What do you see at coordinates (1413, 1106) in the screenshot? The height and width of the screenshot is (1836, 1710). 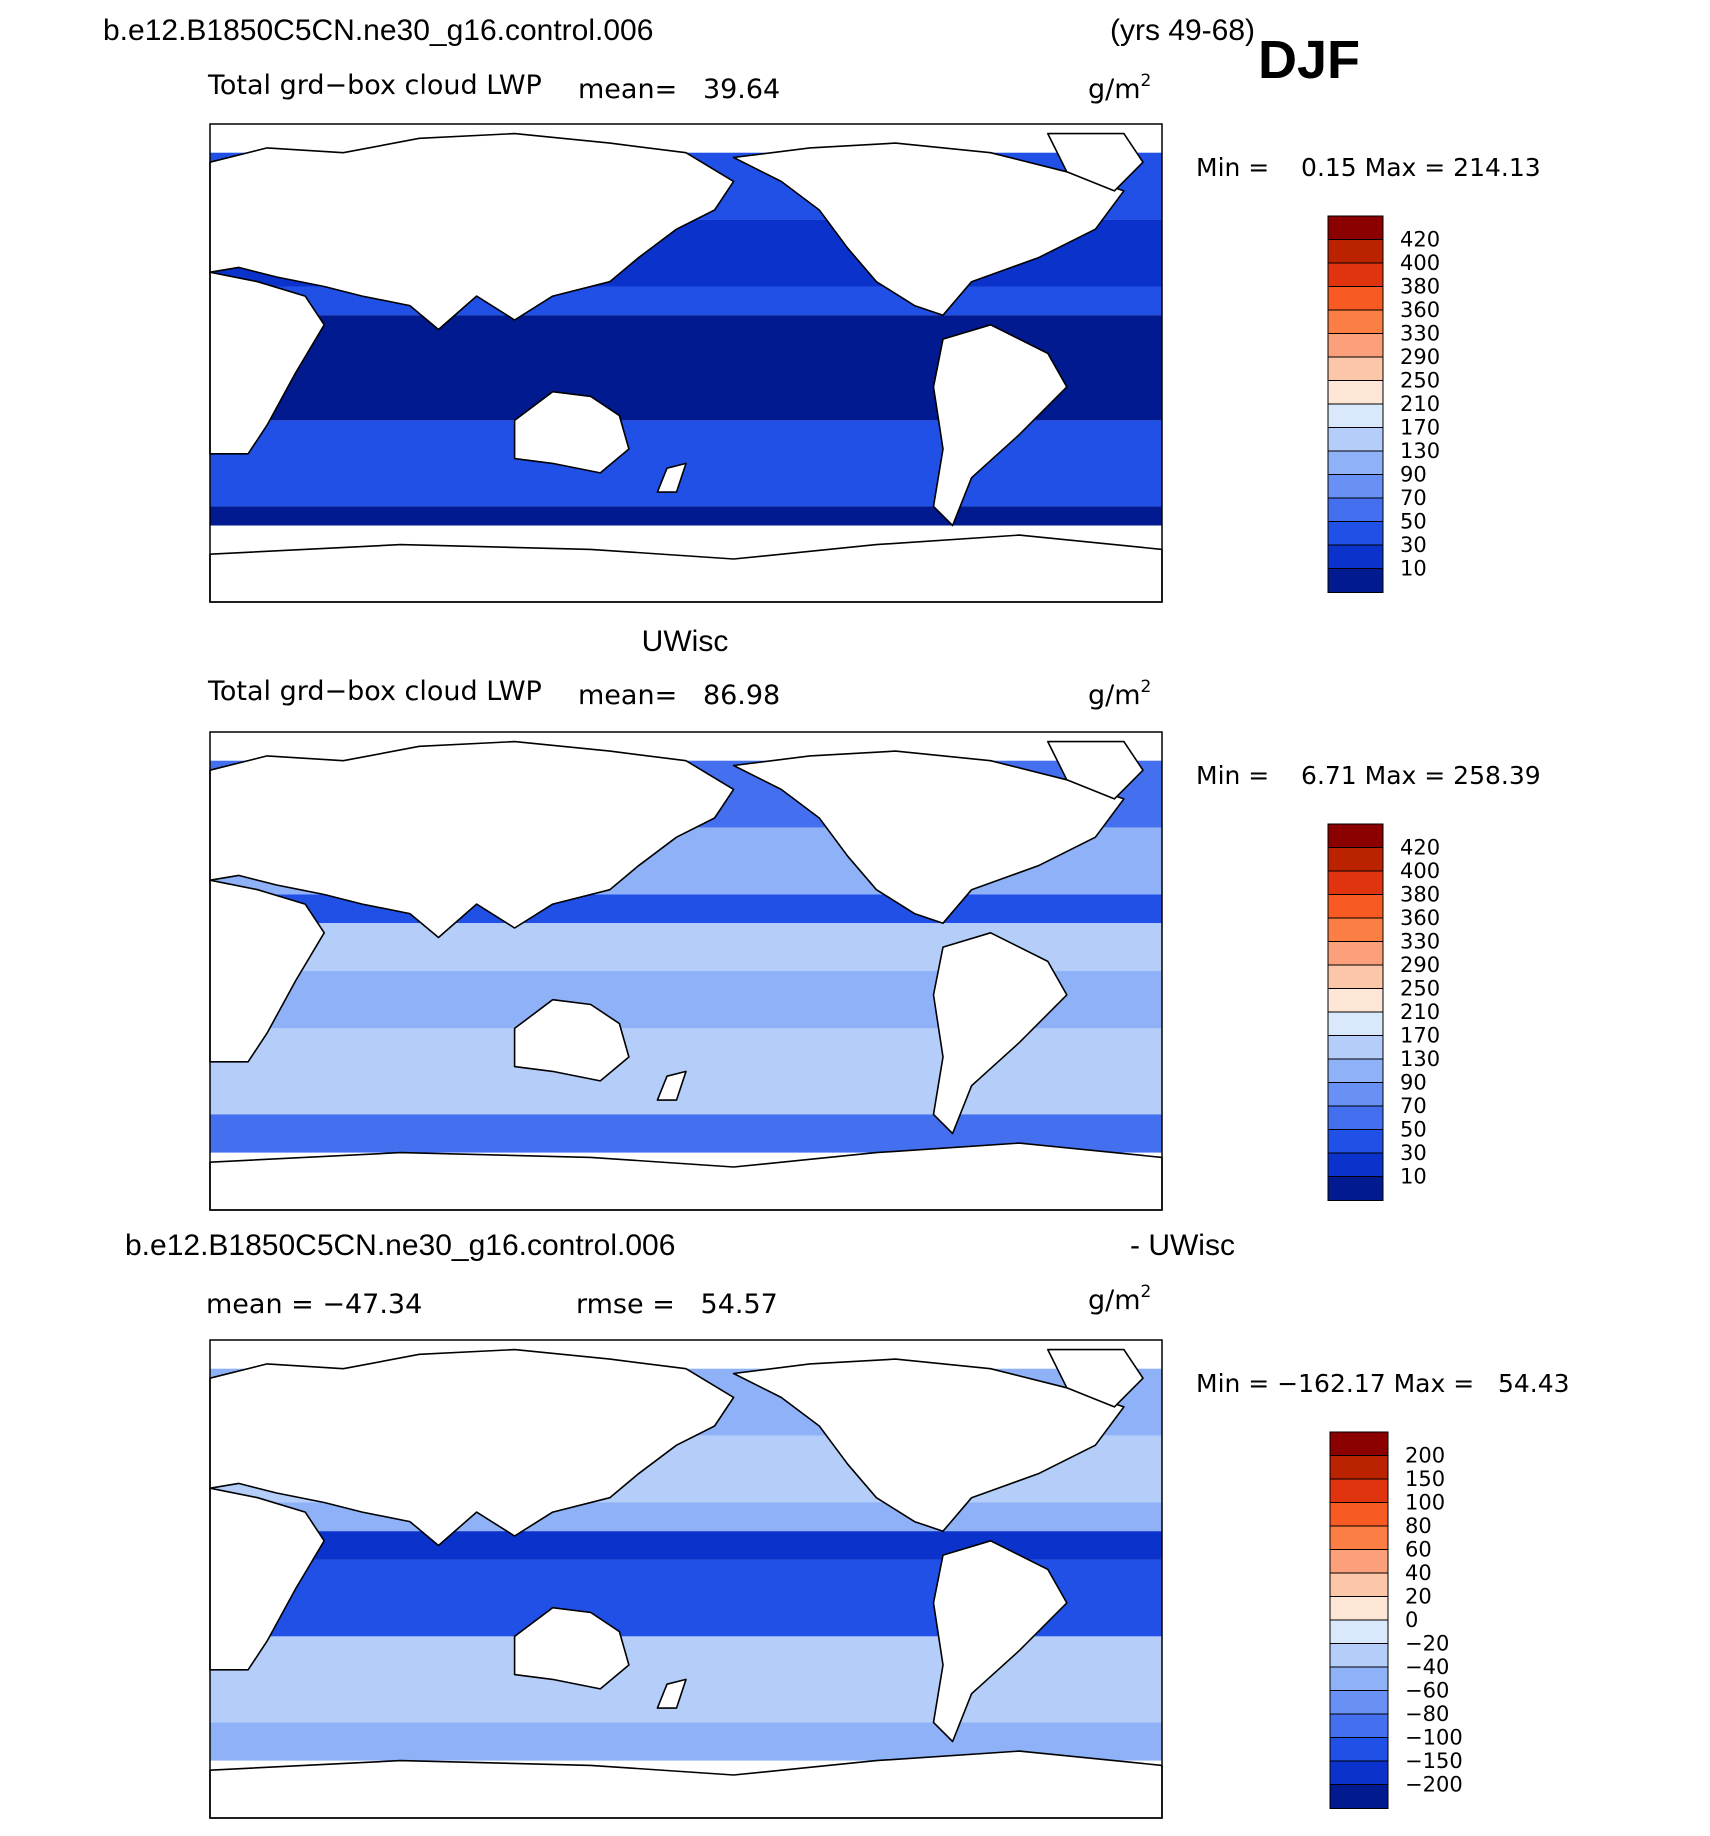 I see `colorbar-tick-label: 70` at bounding box center [1413, 1106].